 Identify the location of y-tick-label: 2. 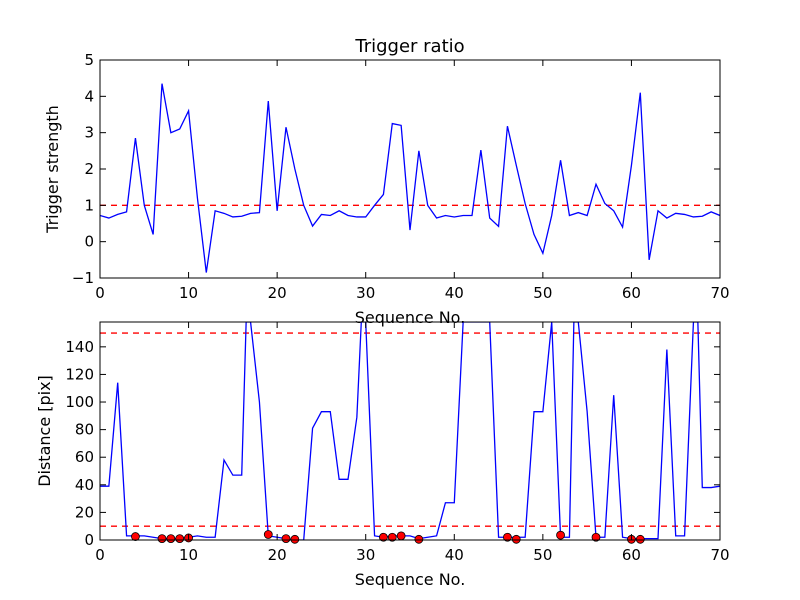
(89, 169).